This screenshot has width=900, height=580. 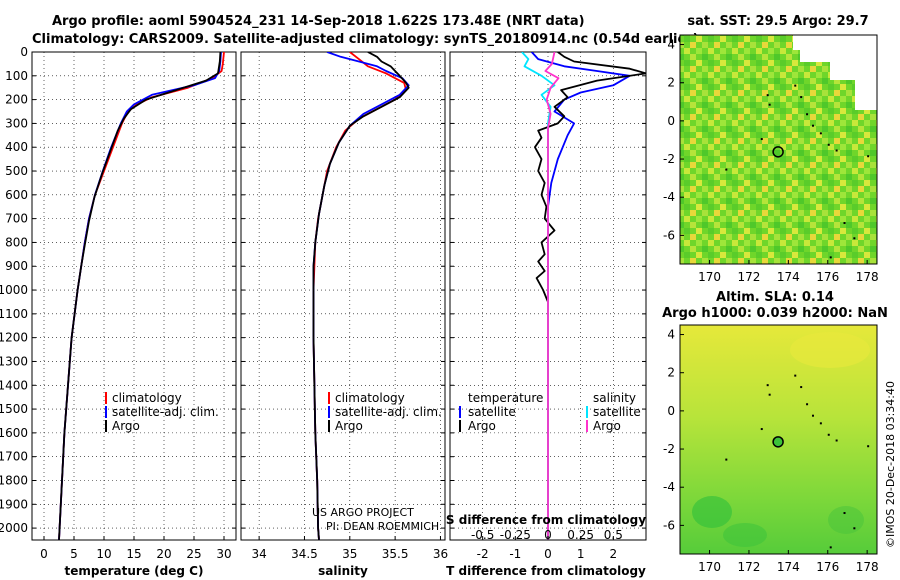 What do you see at coordinates (709, 277) in the screenshot?
I see `map-lon-label: 170` at bounding box center [709, 277].